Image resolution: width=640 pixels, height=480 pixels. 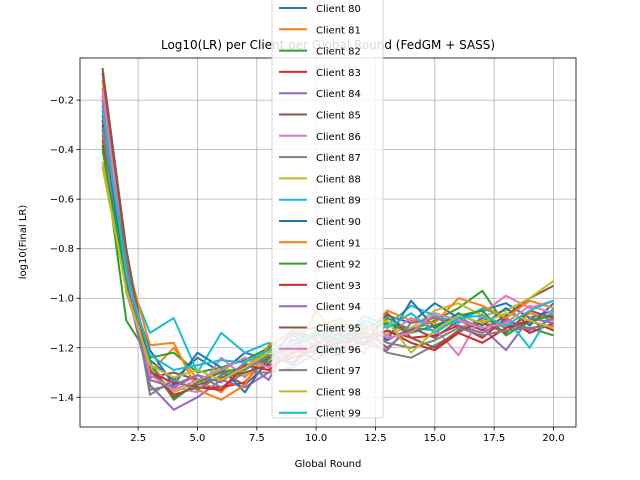 What do you see at coordinates (494, 438) in the screenshot?
I see `x-tick-label: 17.5` at bounding box center [494, 438].